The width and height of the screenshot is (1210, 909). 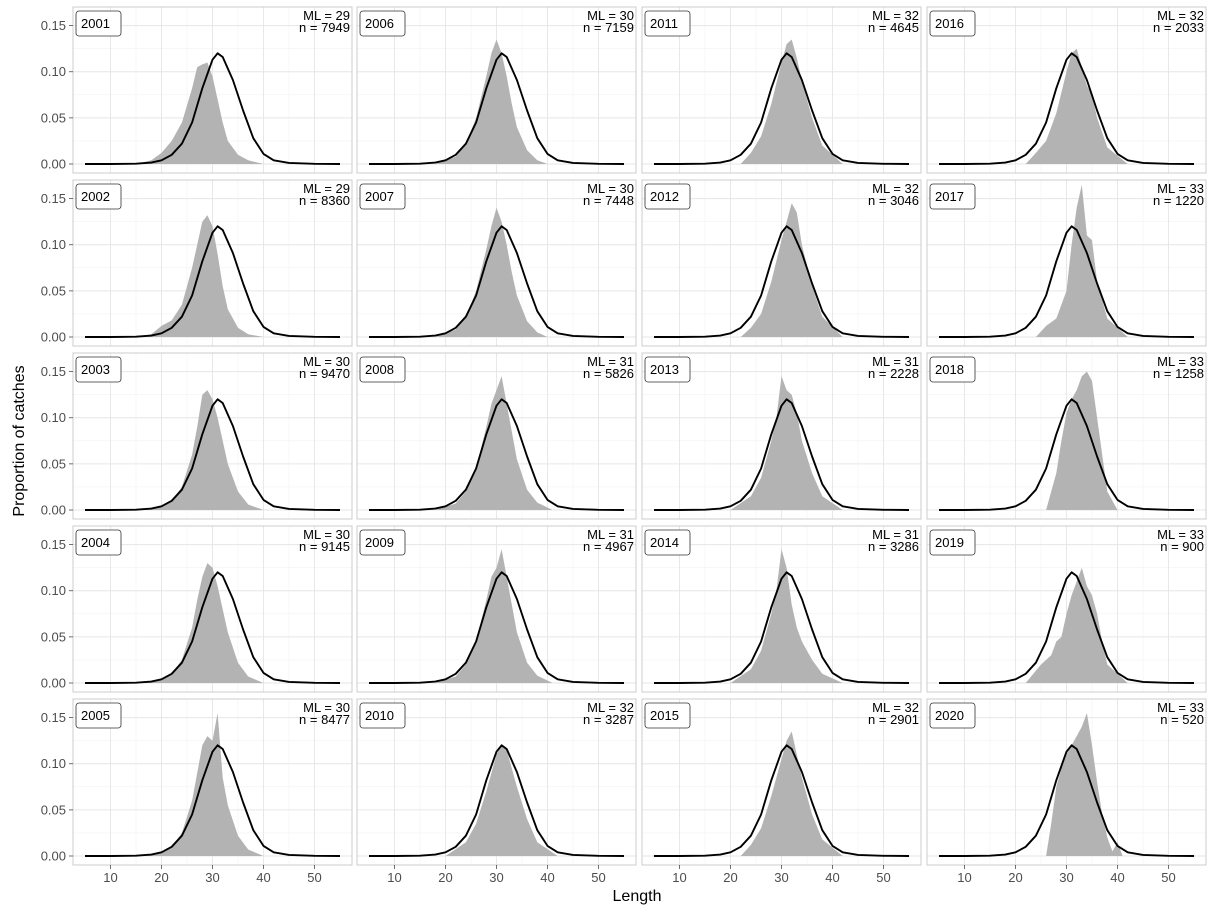 I want to click on x-axis-title: Length, so click(x=637, y=896).